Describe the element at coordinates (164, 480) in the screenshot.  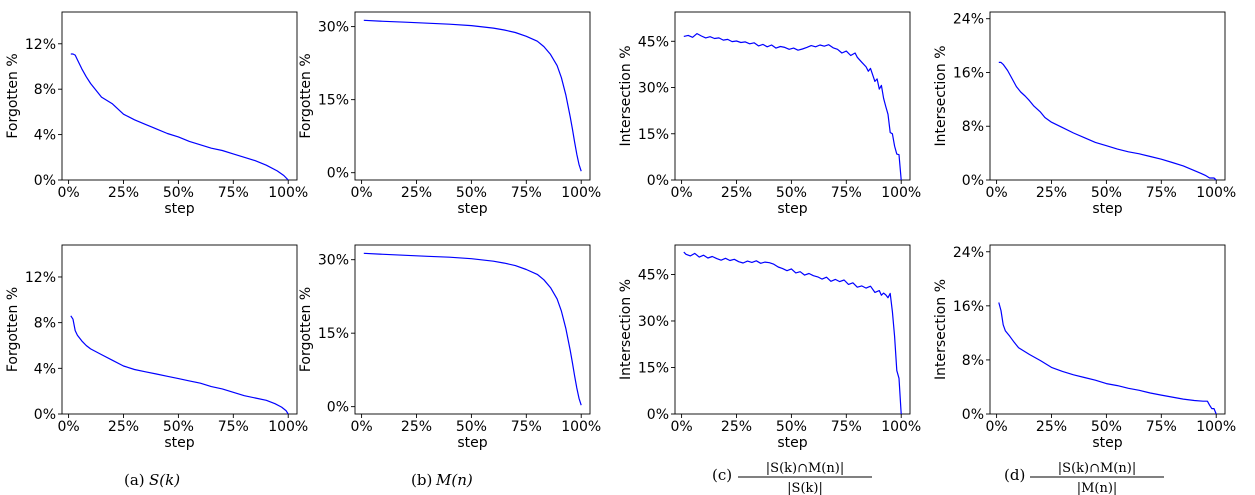
I see `caption-a-symbol: S(k)` at that location.